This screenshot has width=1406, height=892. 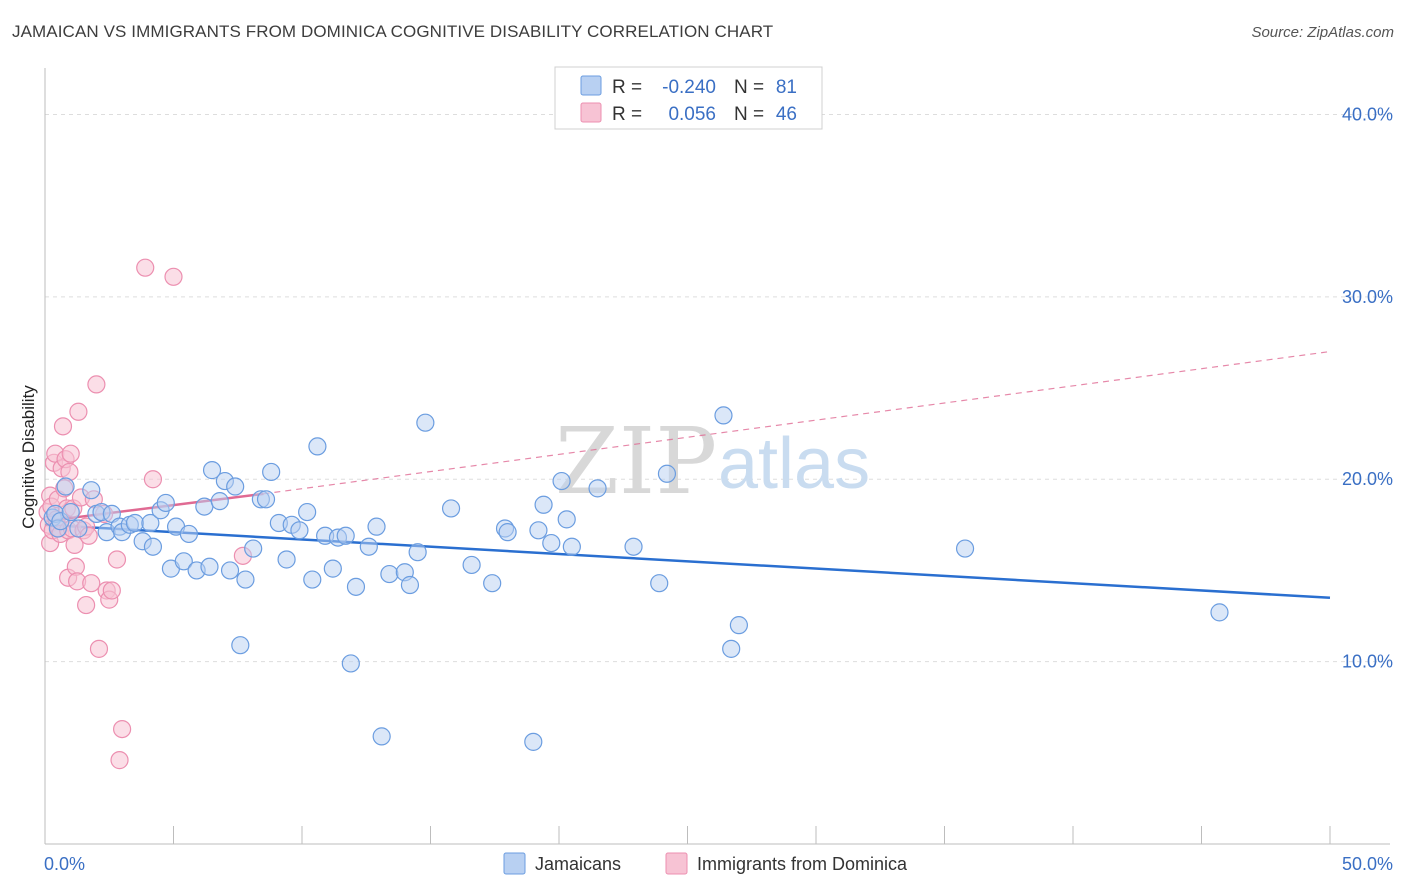 I want to click on bottom-legend-label-jamaicans: Jamaicans, so click(x=578, y=864).